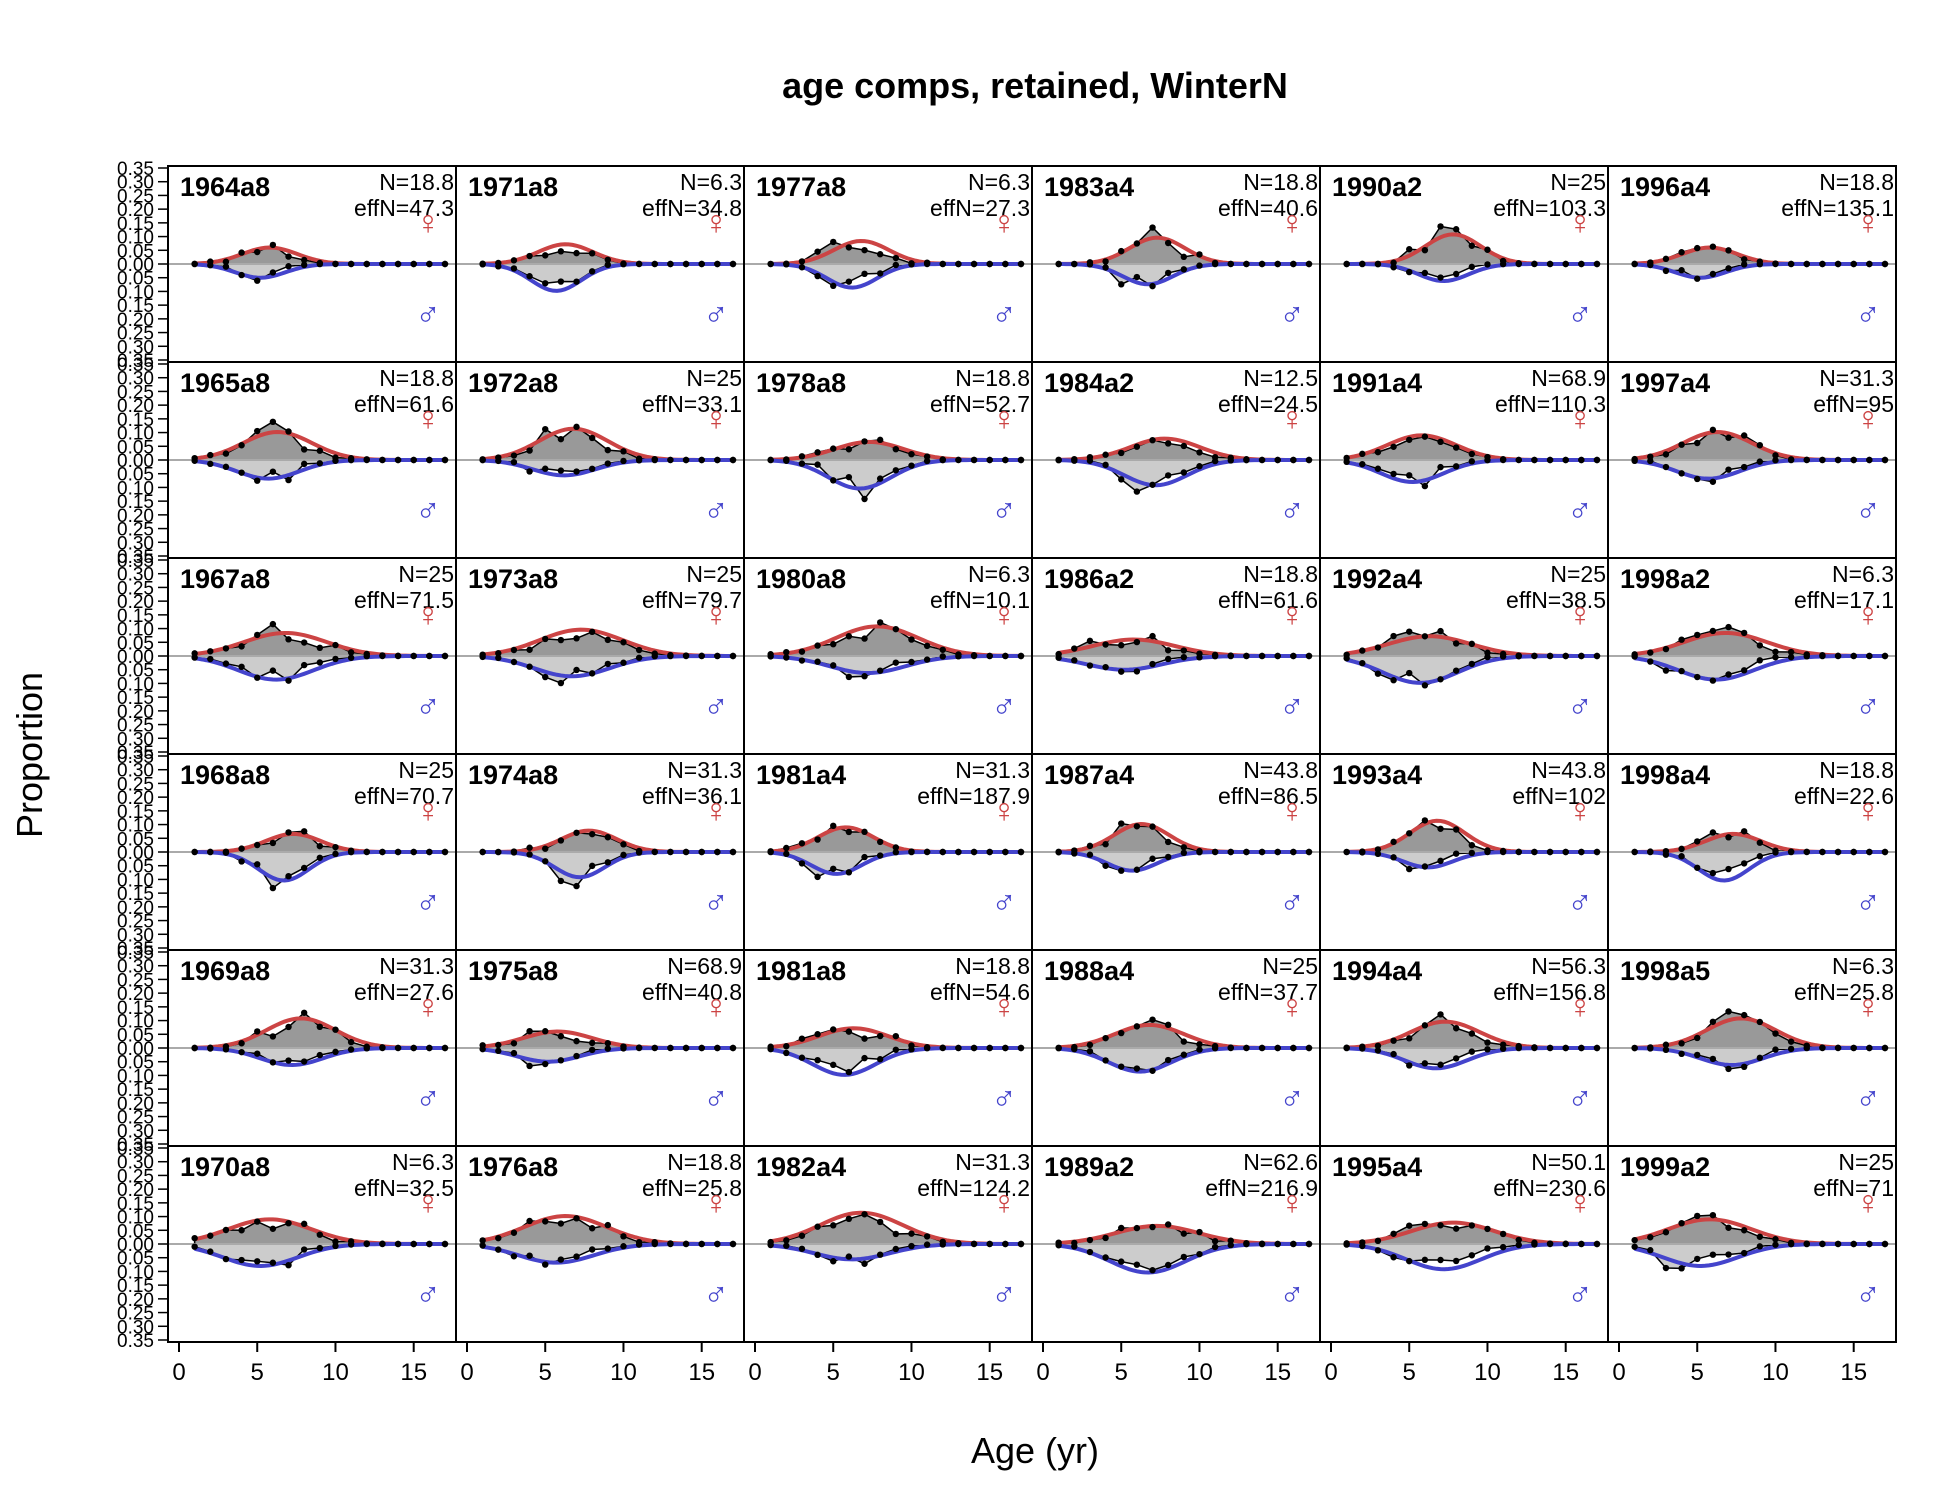  What do you see at coordinates (1618, 1372) in the screenshot?
I see `x-tick-label: 0` at bounding box center [1618, 1372].